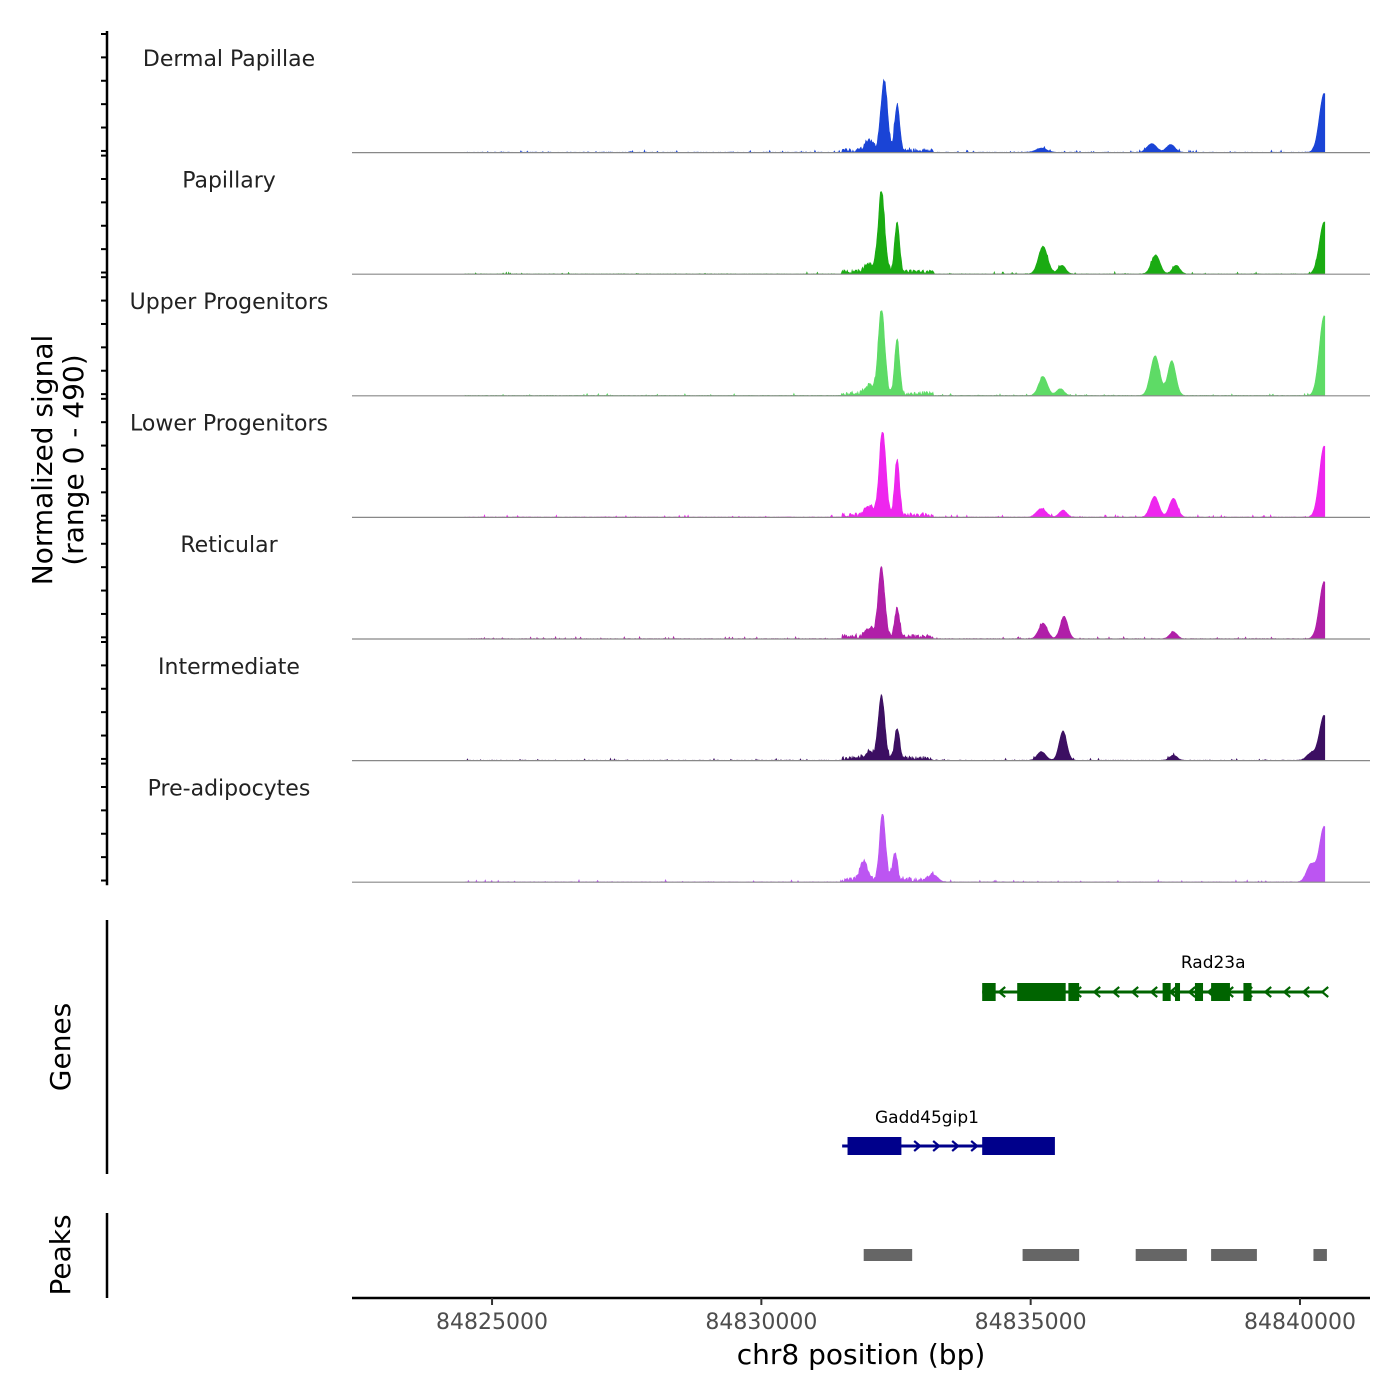 Image resolution: width=1400 pixels, height=1400 pixels. Describe the element at coordinates (229, 59) in the screenshot. I see `track-label: Dermal Papillae` at that location.